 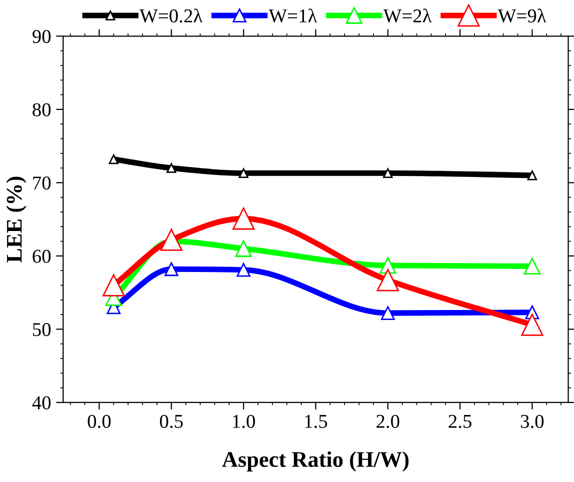 I want to click on x-tick-label: 2.0, so click(x=388, y=421).